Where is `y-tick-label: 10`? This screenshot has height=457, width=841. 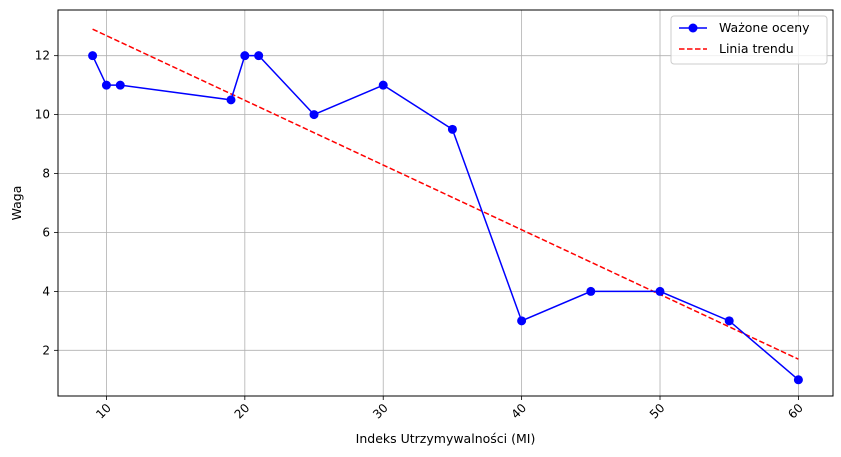
y-tick-label: 10 is located at coordinates (42, 115).